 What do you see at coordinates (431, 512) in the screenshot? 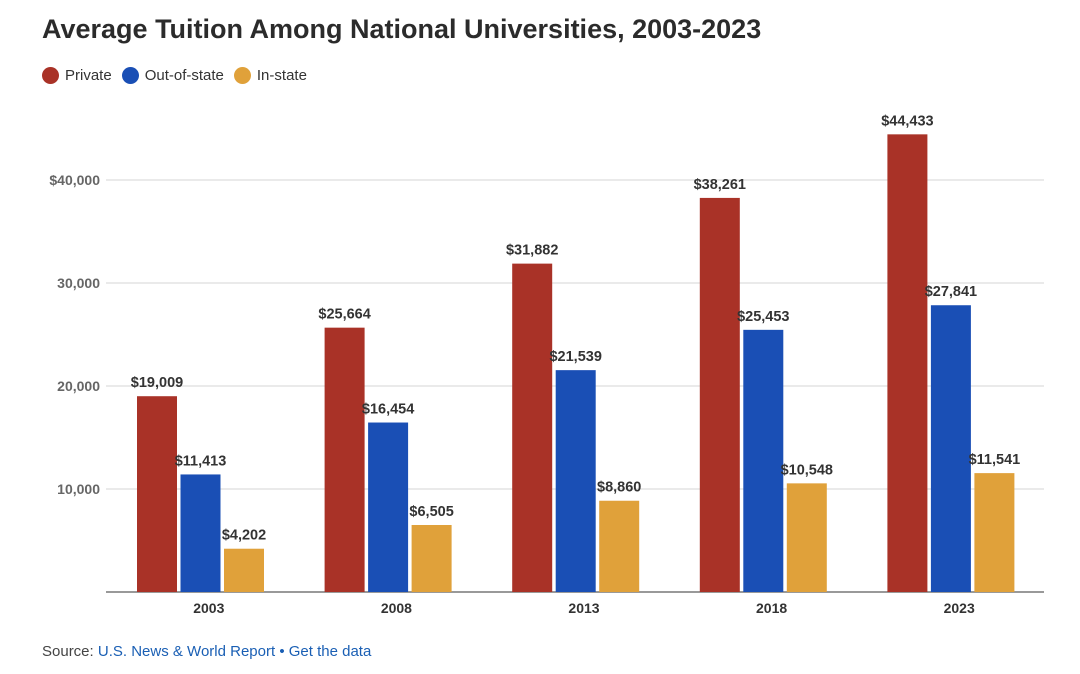
I see `data-label: $6,505` at bounding box center [431, 512].